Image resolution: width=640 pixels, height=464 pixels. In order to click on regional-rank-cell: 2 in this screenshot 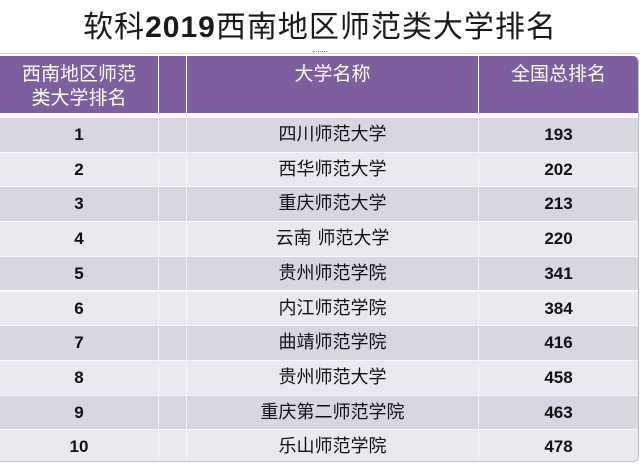, I will do `click(79, 169)`.